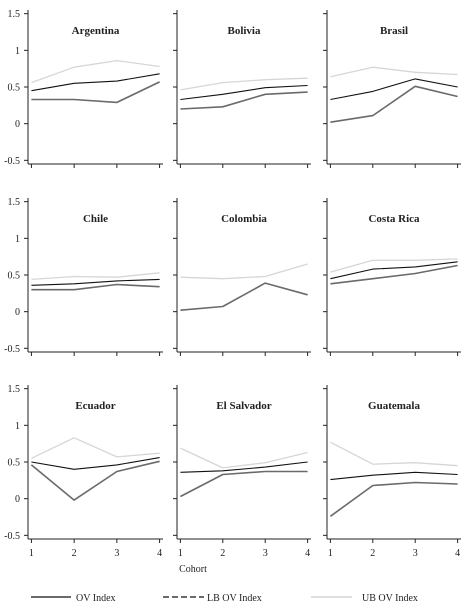 This screenshot has height=616, width=470. I want to click on legend-item-lb-ov-index: LB OV Index, so click(212, 598).